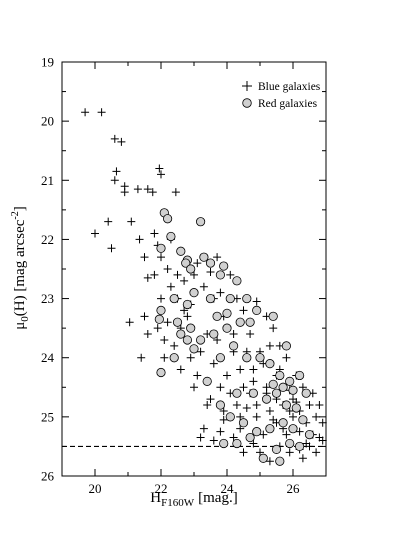 The height and width of the screenshot is (537, 415). Describe the element at coordinates (228, 488) in the screenshot. I see `x-tick-label: 24` at that location.